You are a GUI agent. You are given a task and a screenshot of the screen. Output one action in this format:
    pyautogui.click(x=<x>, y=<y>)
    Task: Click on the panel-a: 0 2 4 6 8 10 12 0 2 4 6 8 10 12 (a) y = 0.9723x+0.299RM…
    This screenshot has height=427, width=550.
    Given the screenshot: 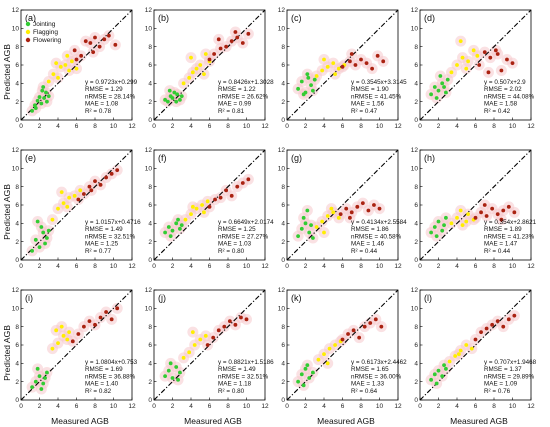 What is the action you would take?
    pyautogui.click(x=75, y=68)
    